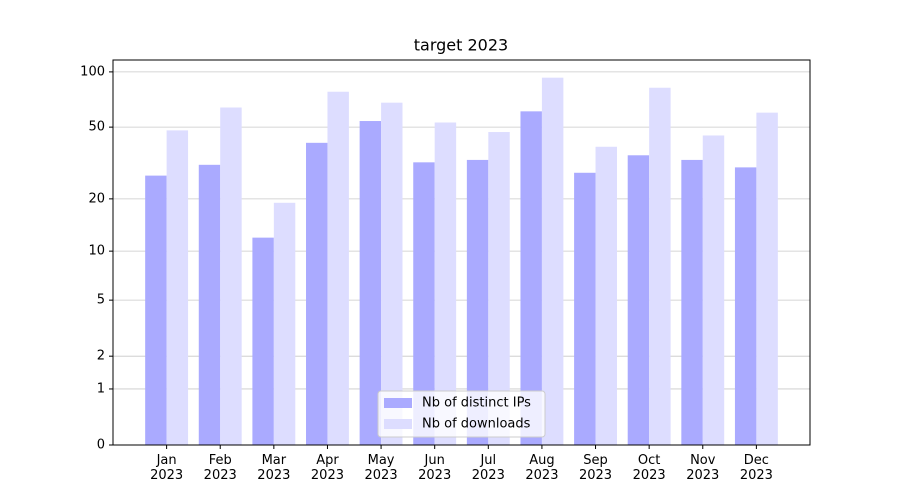 Image resolution: width=900 pixels, height=500 pixels. I want to click on y-tick-label: 50, so click(96, 127).